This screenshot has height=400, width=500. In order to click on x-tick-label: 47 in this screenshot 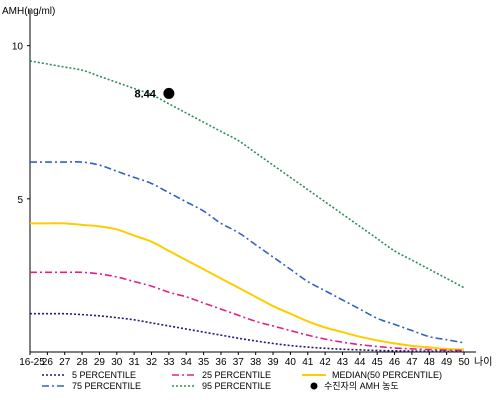, I will do `click(412, 362)`.